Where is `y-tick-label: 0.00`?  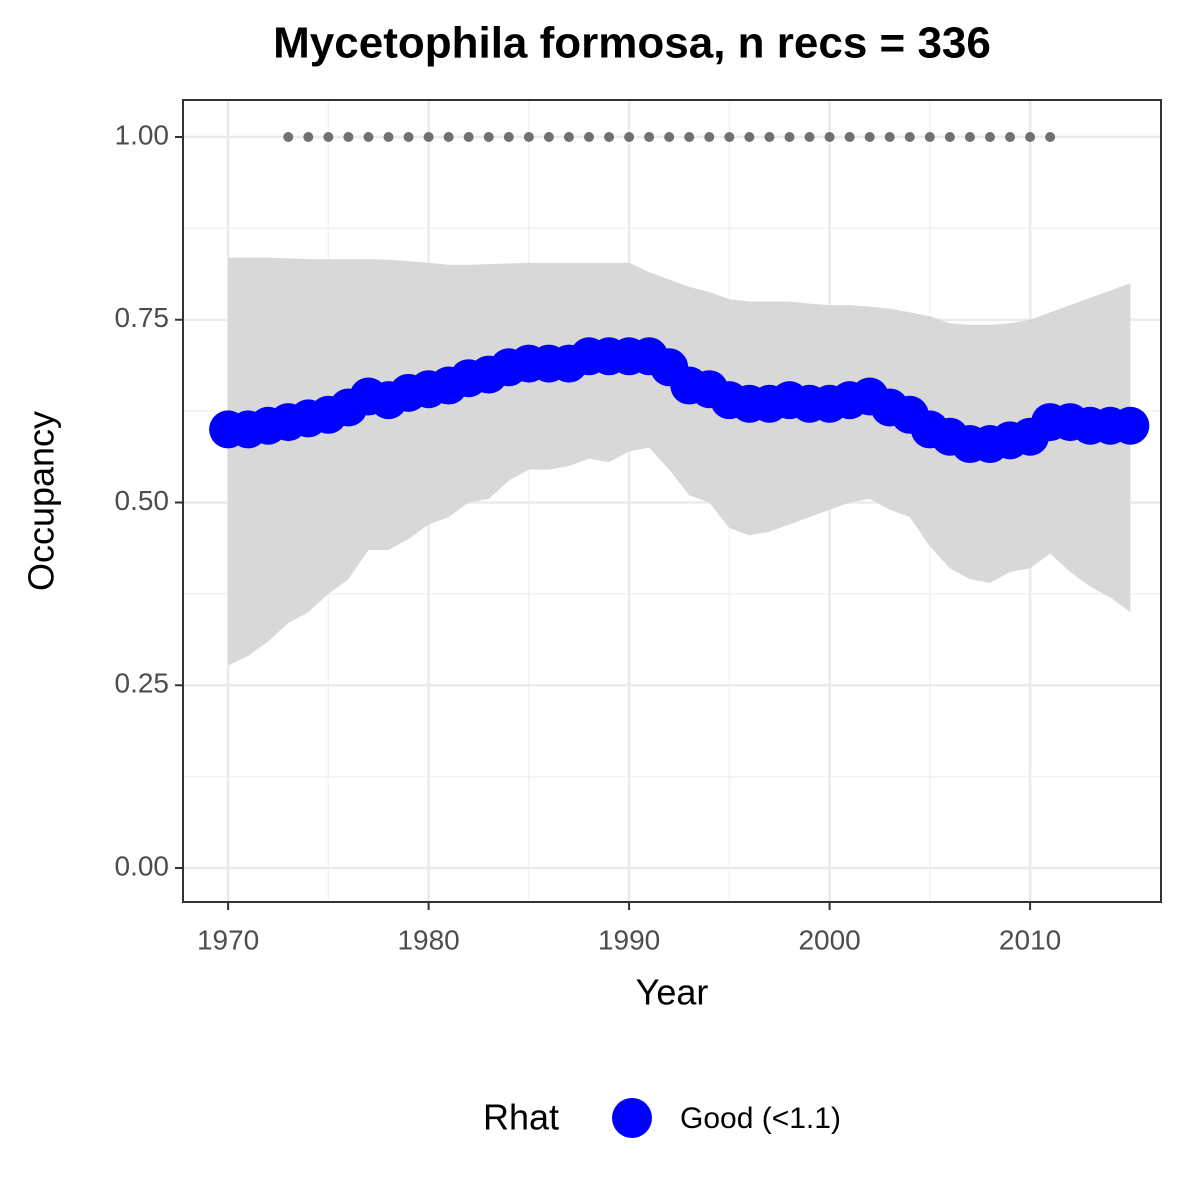 y-tick-label: 0.00 is located at coordinates (142, 865).